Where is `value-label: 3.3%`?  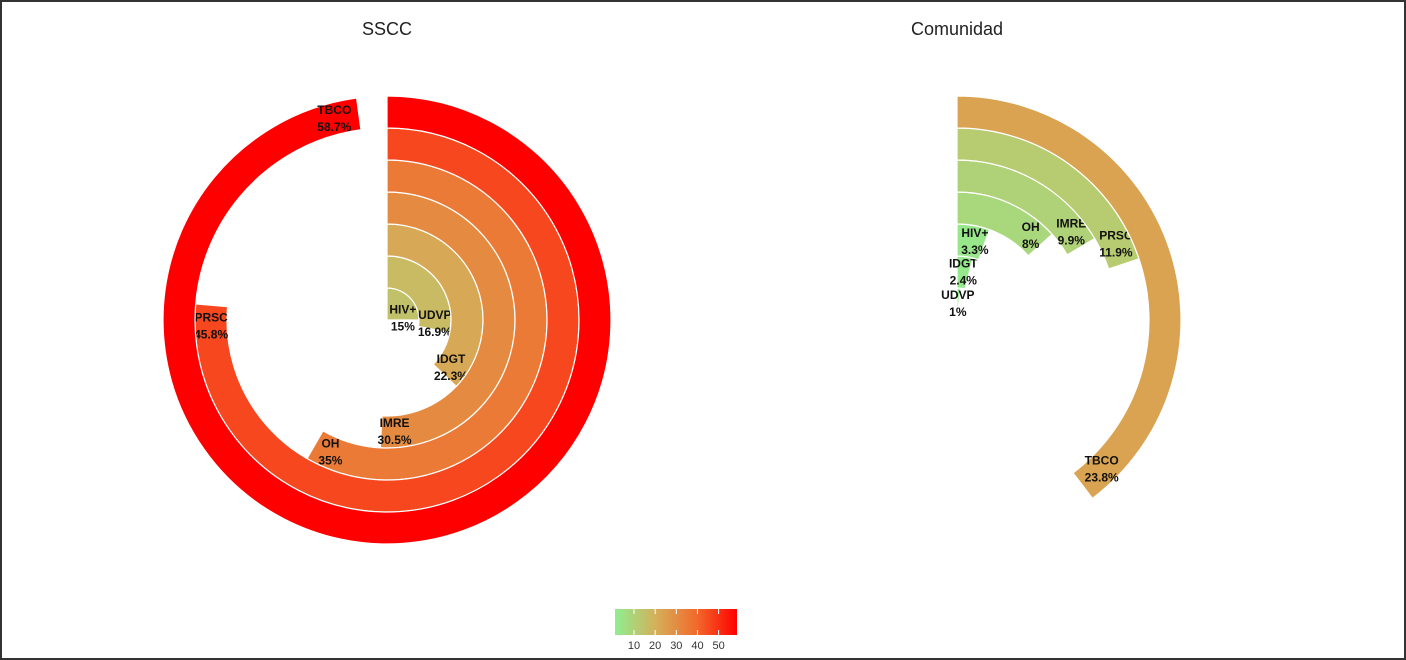 value-label: 3.3% is located at coordinates (975, 250).